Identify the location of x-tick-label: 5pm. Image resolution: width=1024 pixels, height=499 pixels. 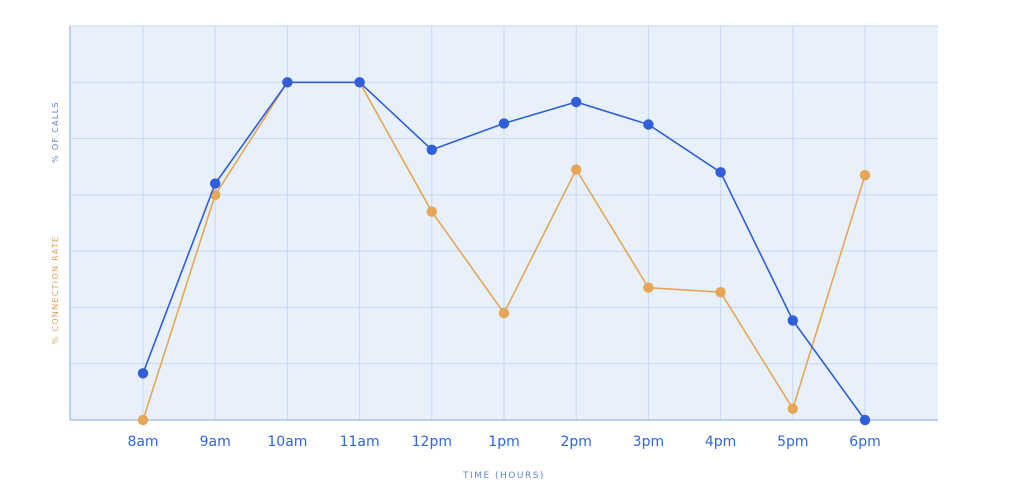
(792, 442).